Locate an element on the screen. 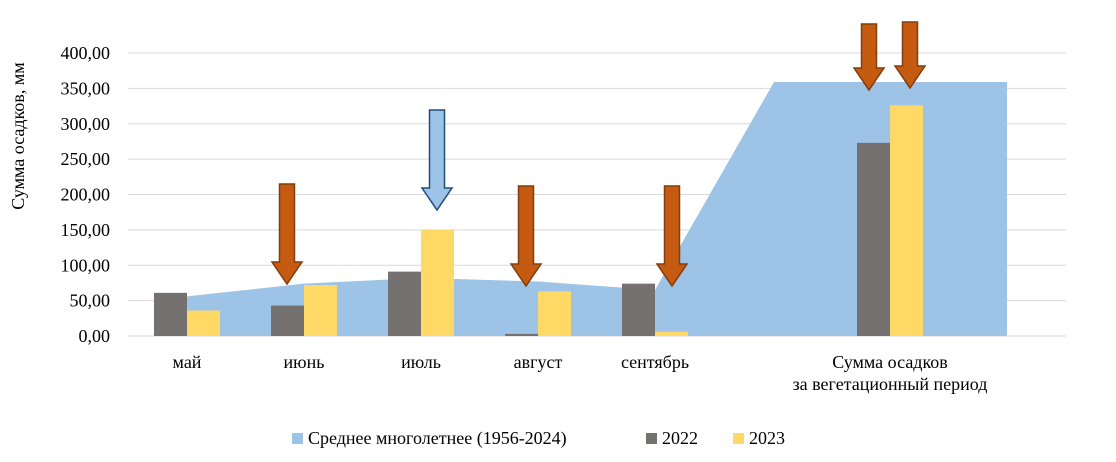 The width and height of the screenshot is (1116, 462). legend: Среднее многолетнее (1956-2024) 2022 2023 is located at coordinates (538, 438).